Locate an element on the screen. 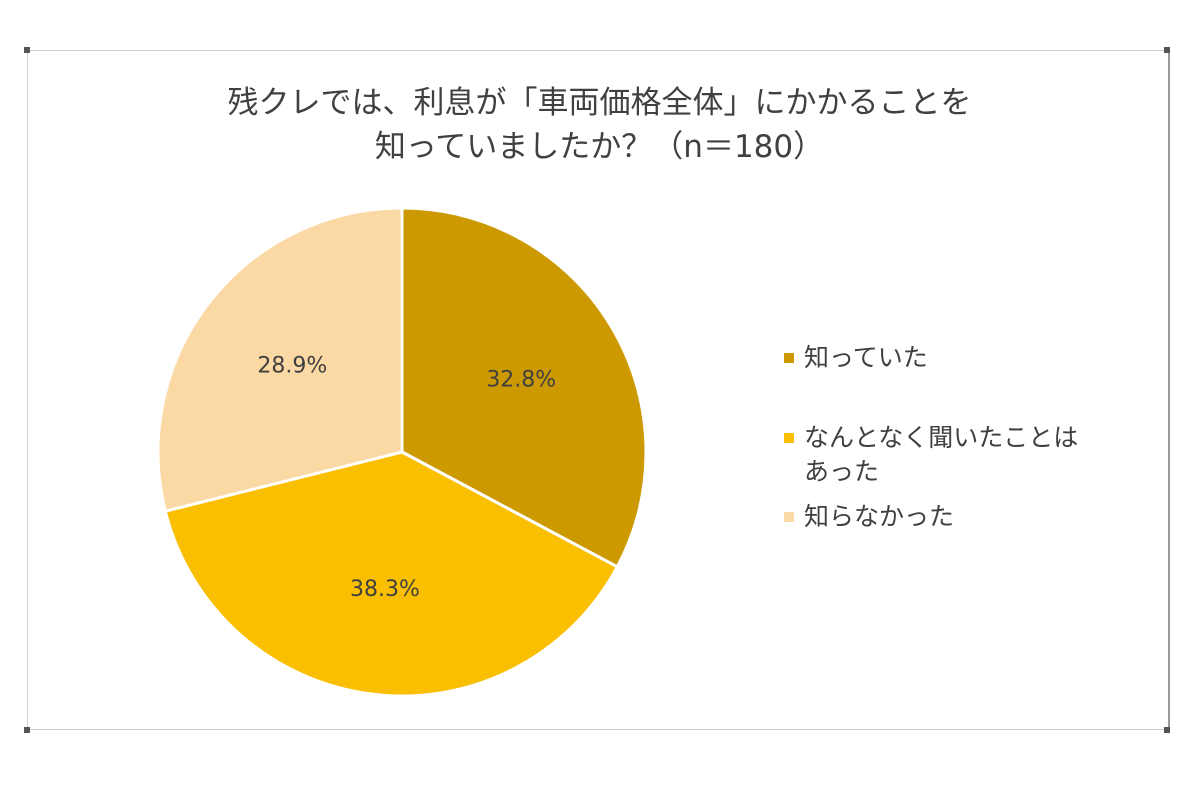 The width and height of the screenshot is (1200, 800). legend-swatch-heard is located at coordinates (789, 438).